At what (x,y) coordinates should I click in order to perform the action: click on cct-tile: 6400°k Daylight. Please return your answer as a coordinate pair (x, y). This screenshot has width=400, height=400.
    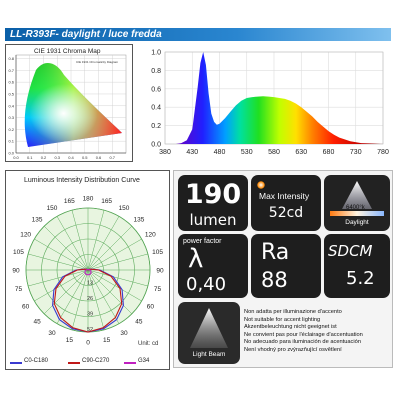
    Looking at the image, I should click on (357, 203).